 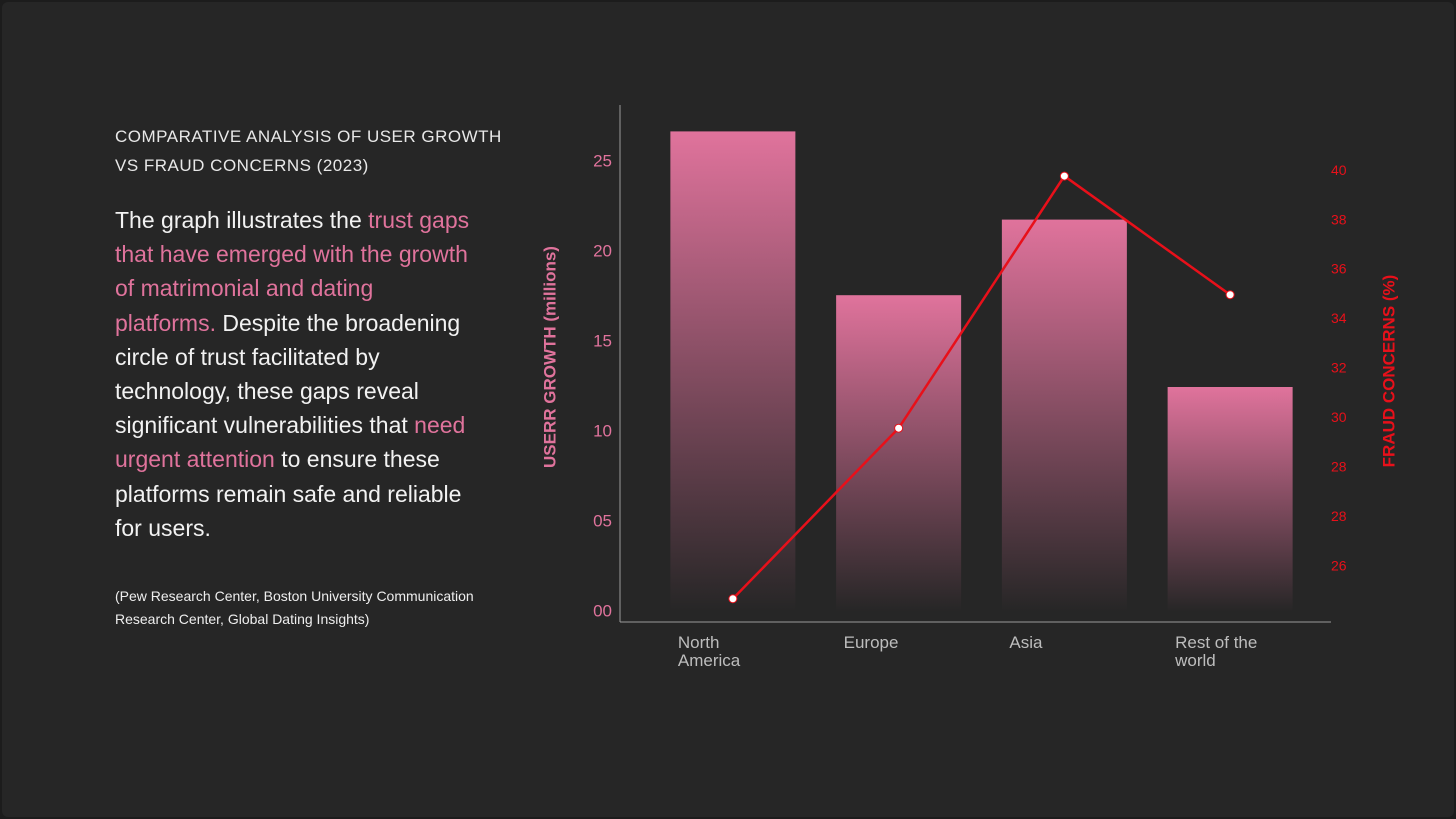 I want to click on y2-axis-title: FRAUD CONCERNS (%), so click(x=1388, y=371).